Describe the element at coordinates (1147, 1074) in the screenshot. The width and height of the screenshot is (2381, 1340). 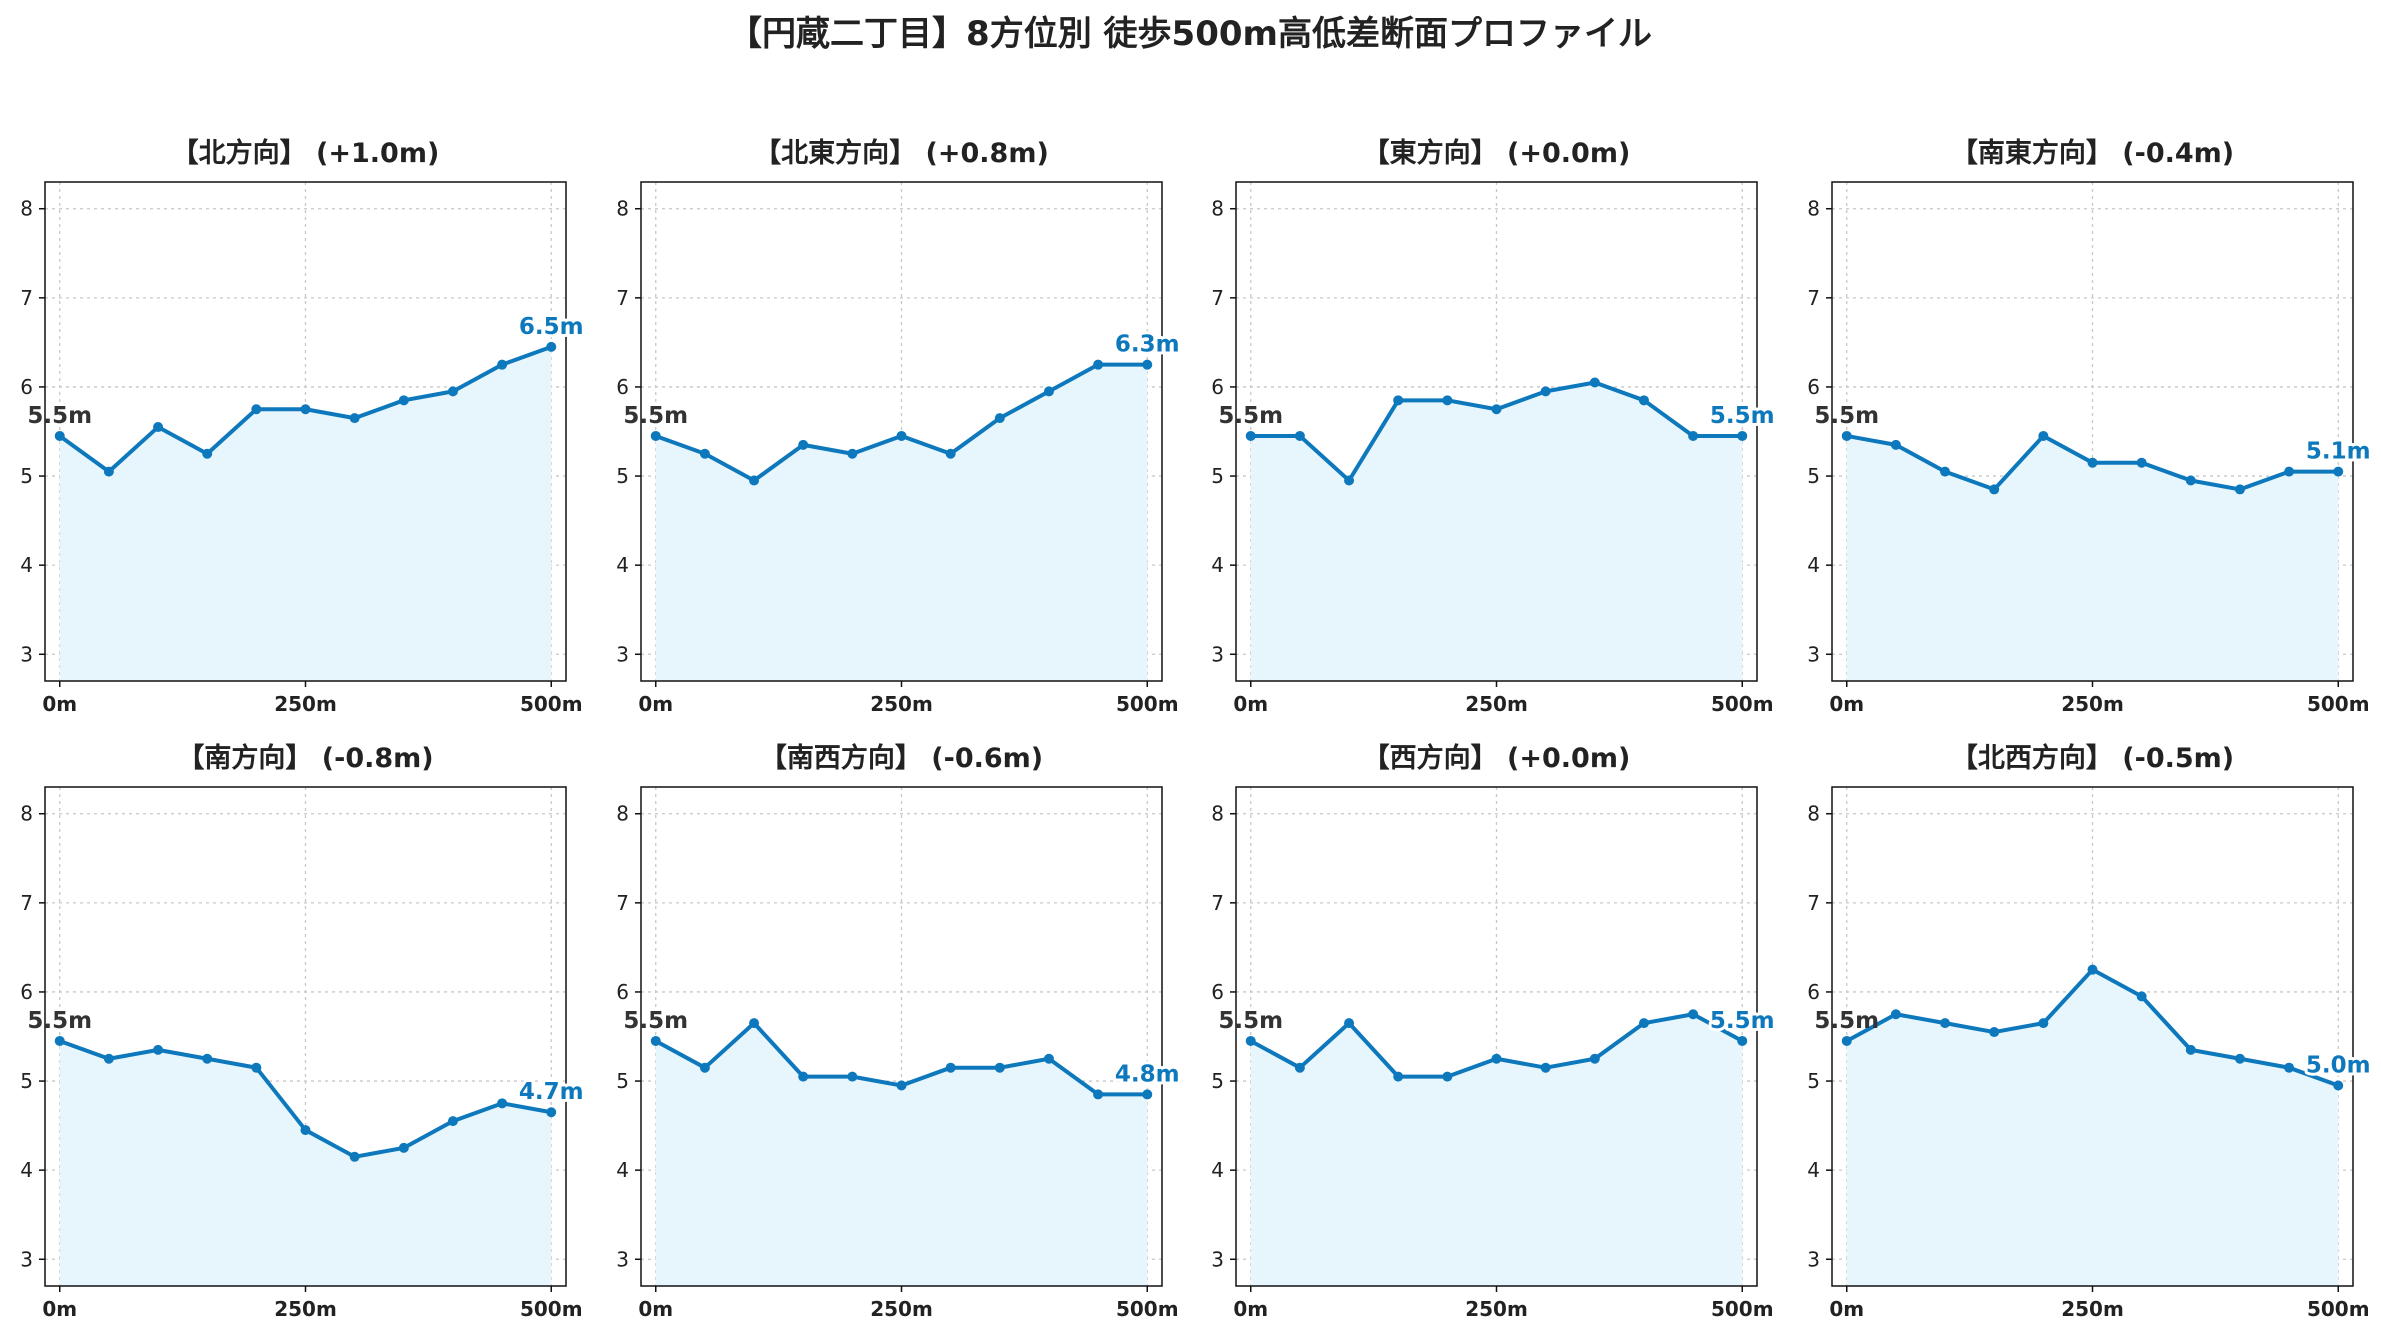
I see `end-elevation-label: 4.8m` at that location.